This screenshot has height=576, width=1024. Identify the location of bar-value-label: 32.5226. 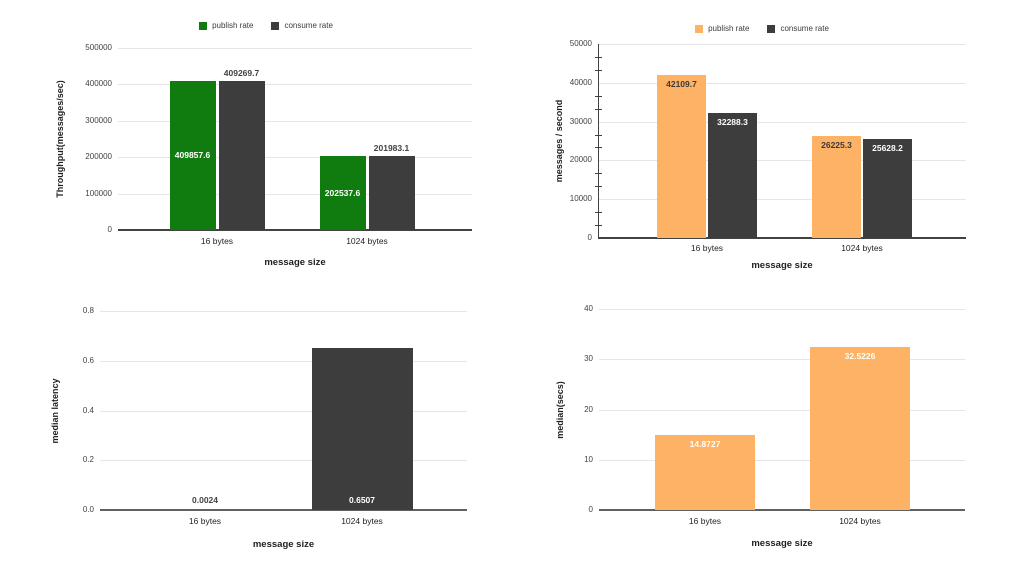
(860, 355).